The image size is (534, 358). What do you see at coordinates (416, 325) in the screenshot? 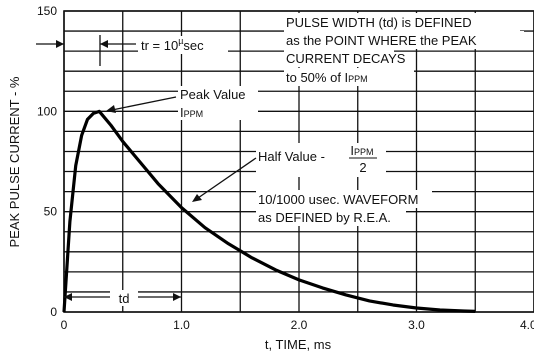
I see `x-tick-label: 3.0` at bounding box center [416, 325].